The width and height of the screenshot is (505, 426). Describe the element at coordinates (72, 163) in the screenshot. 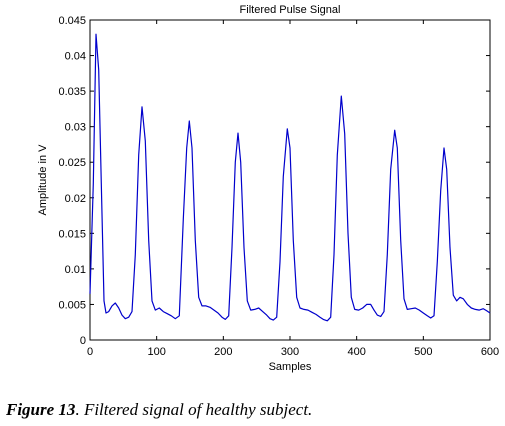

I see `y-tick-label: 0.025` at that location.